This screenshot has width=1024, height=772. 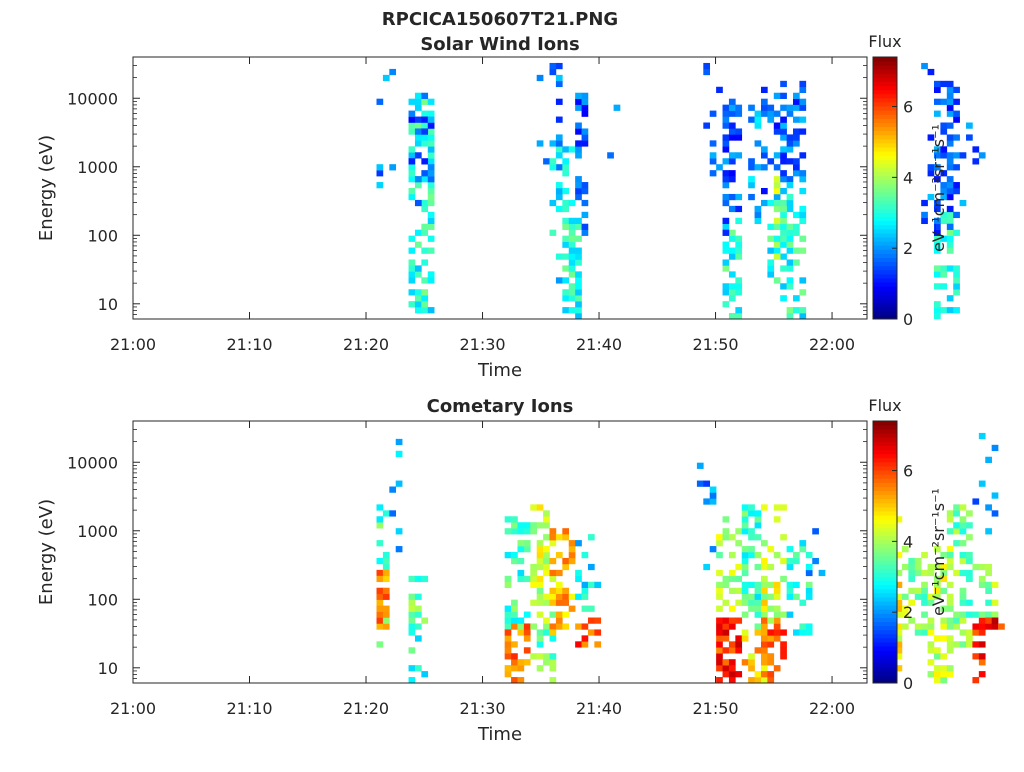 What do you see at coordinates (249, 344) in the screenshot?
I see `x-tick-label: 21:10` at bounding box center [249, 344].